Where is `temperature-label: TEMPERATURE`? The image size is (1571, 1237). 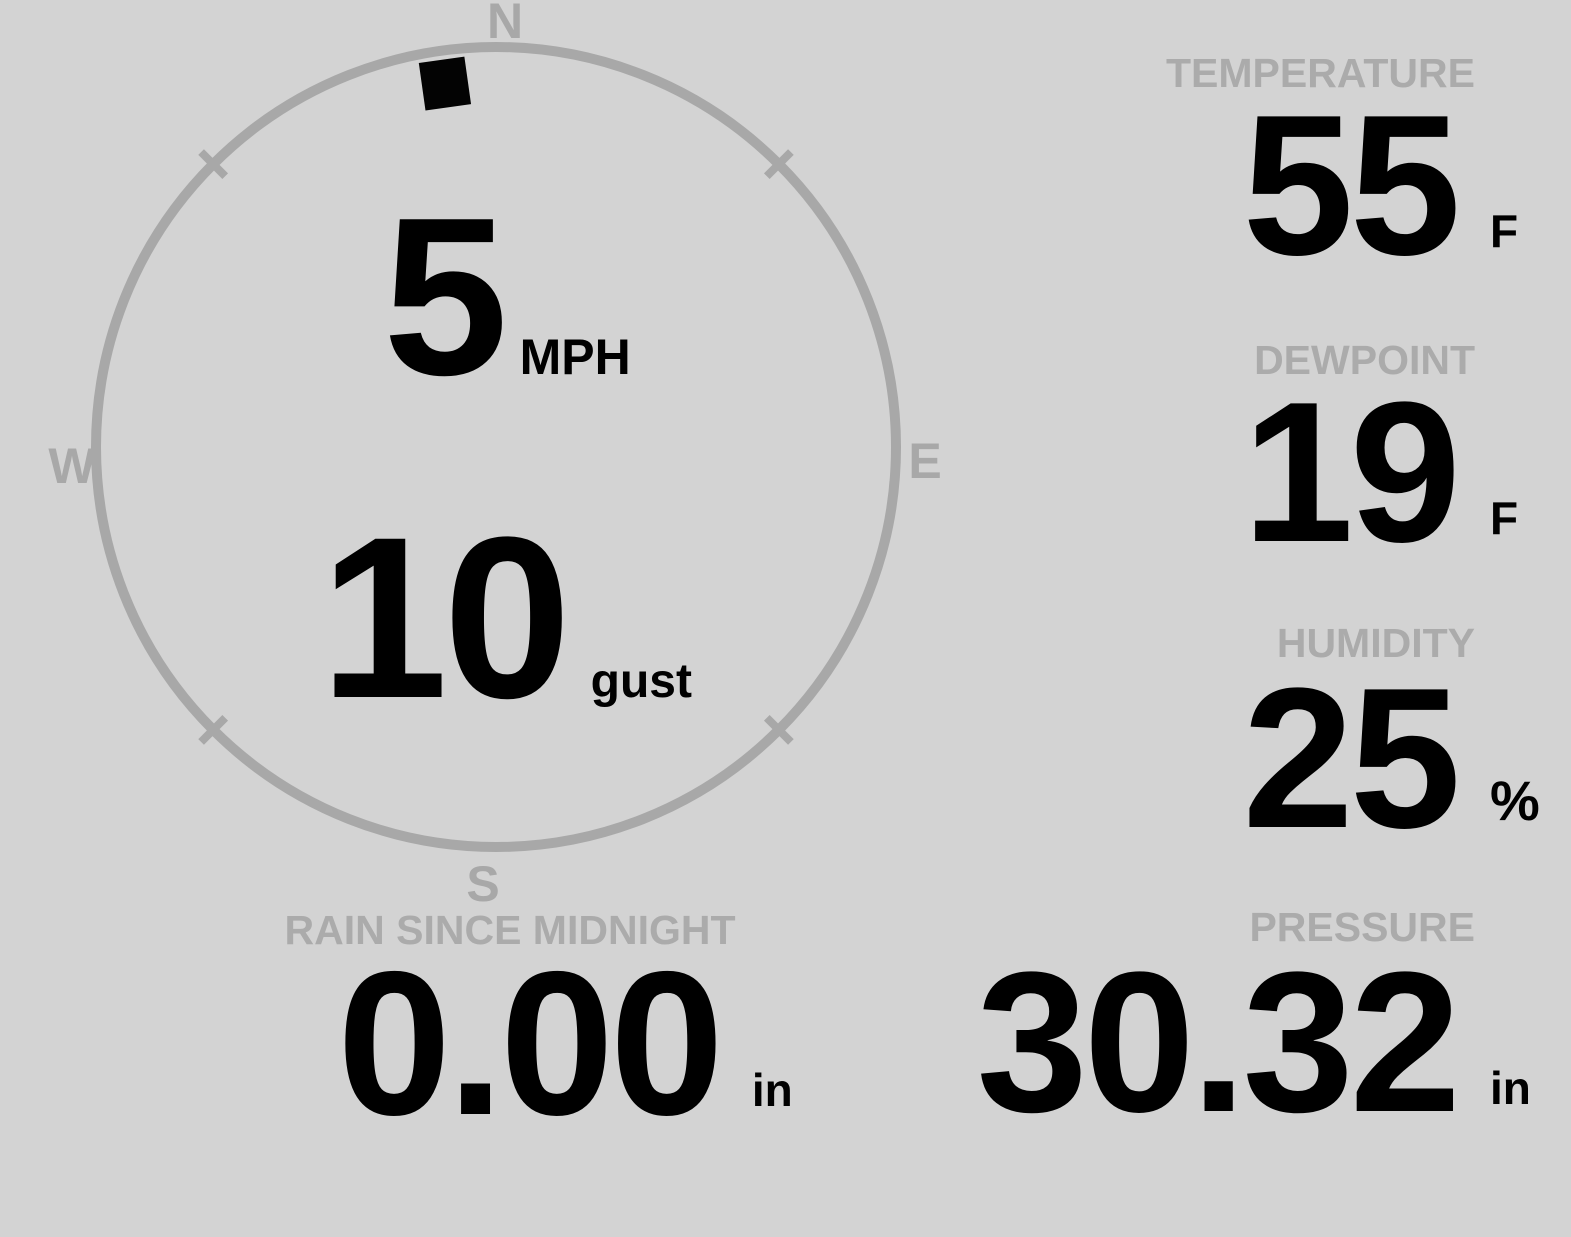
temperature-label: TEMPERATURE is located at coordinates (1320, 73).